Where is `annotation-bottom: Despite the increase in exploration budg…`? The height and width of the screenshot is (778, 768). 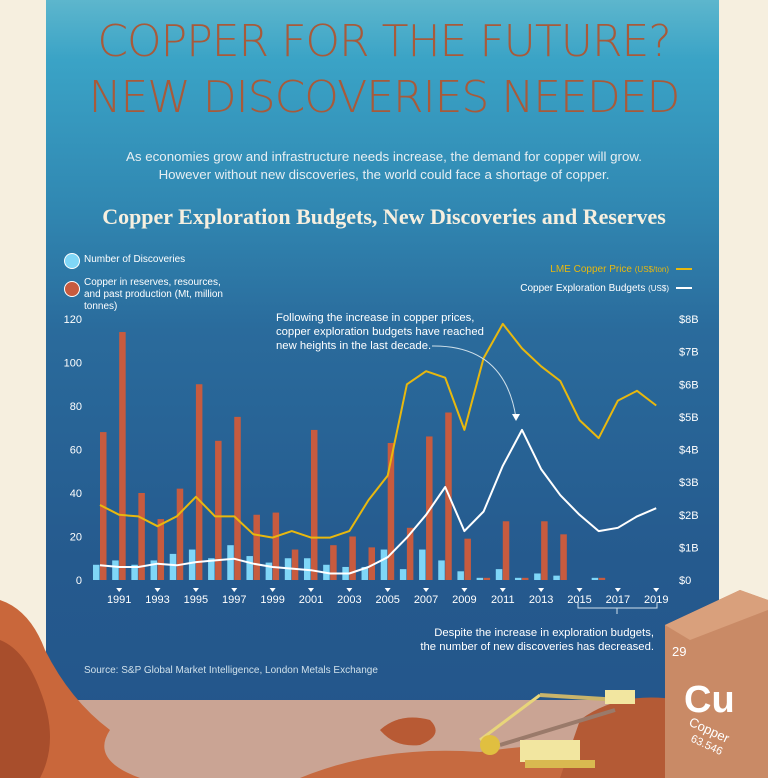 annotation-bottom: Despite the increase in exploration budg… is located at coordinates (532, 640).